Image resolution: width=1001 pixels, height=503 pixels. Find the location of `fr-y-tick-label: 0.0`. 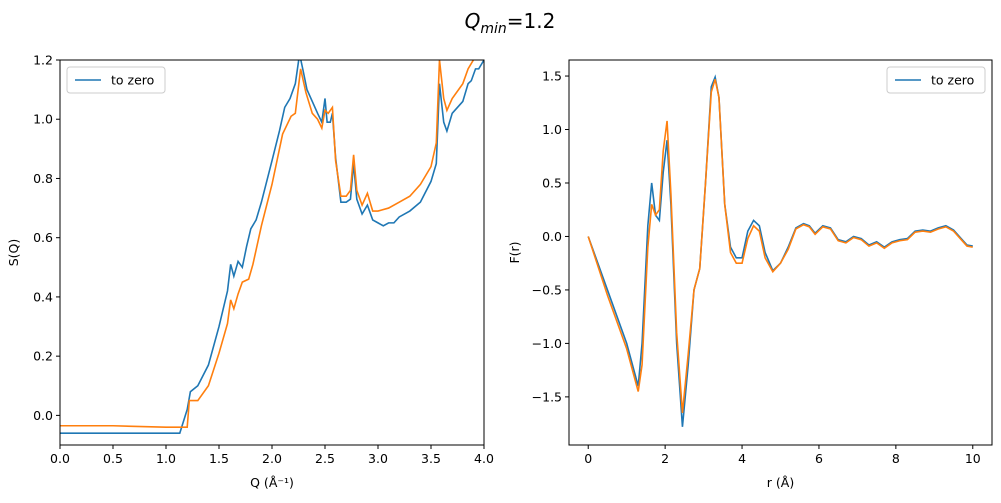

fr-y-tick-label: 0.0 is located at coordinates (552, 236).